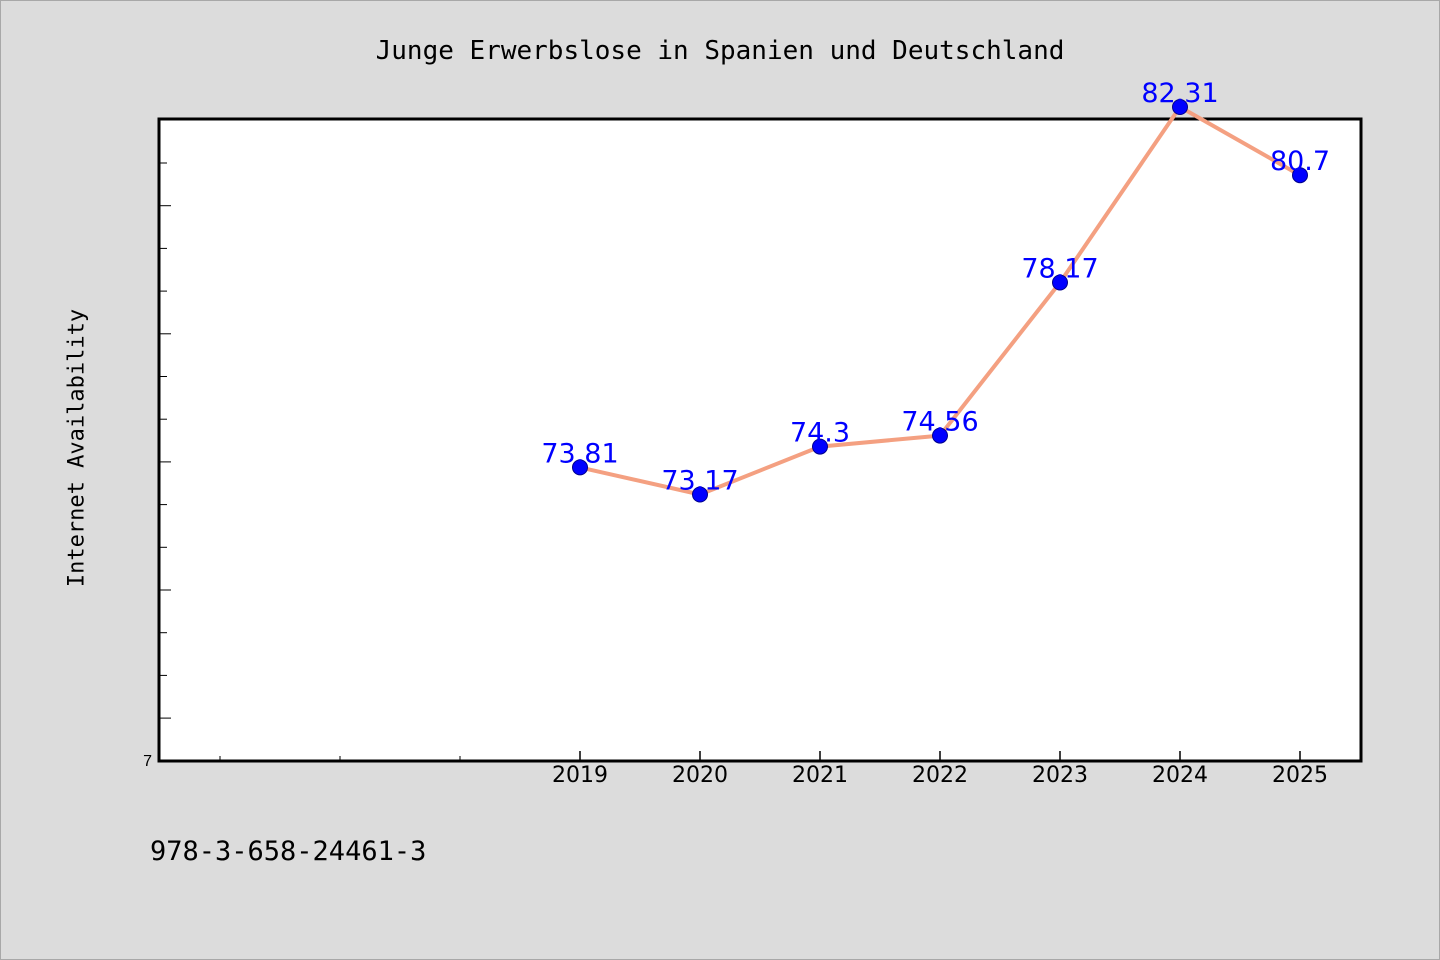 The image size is (1440, 960). What do you see at coordinates (1300, 161) in the screenshot?
I see `data-label: 80.7` at bounding box center [1300, 161].